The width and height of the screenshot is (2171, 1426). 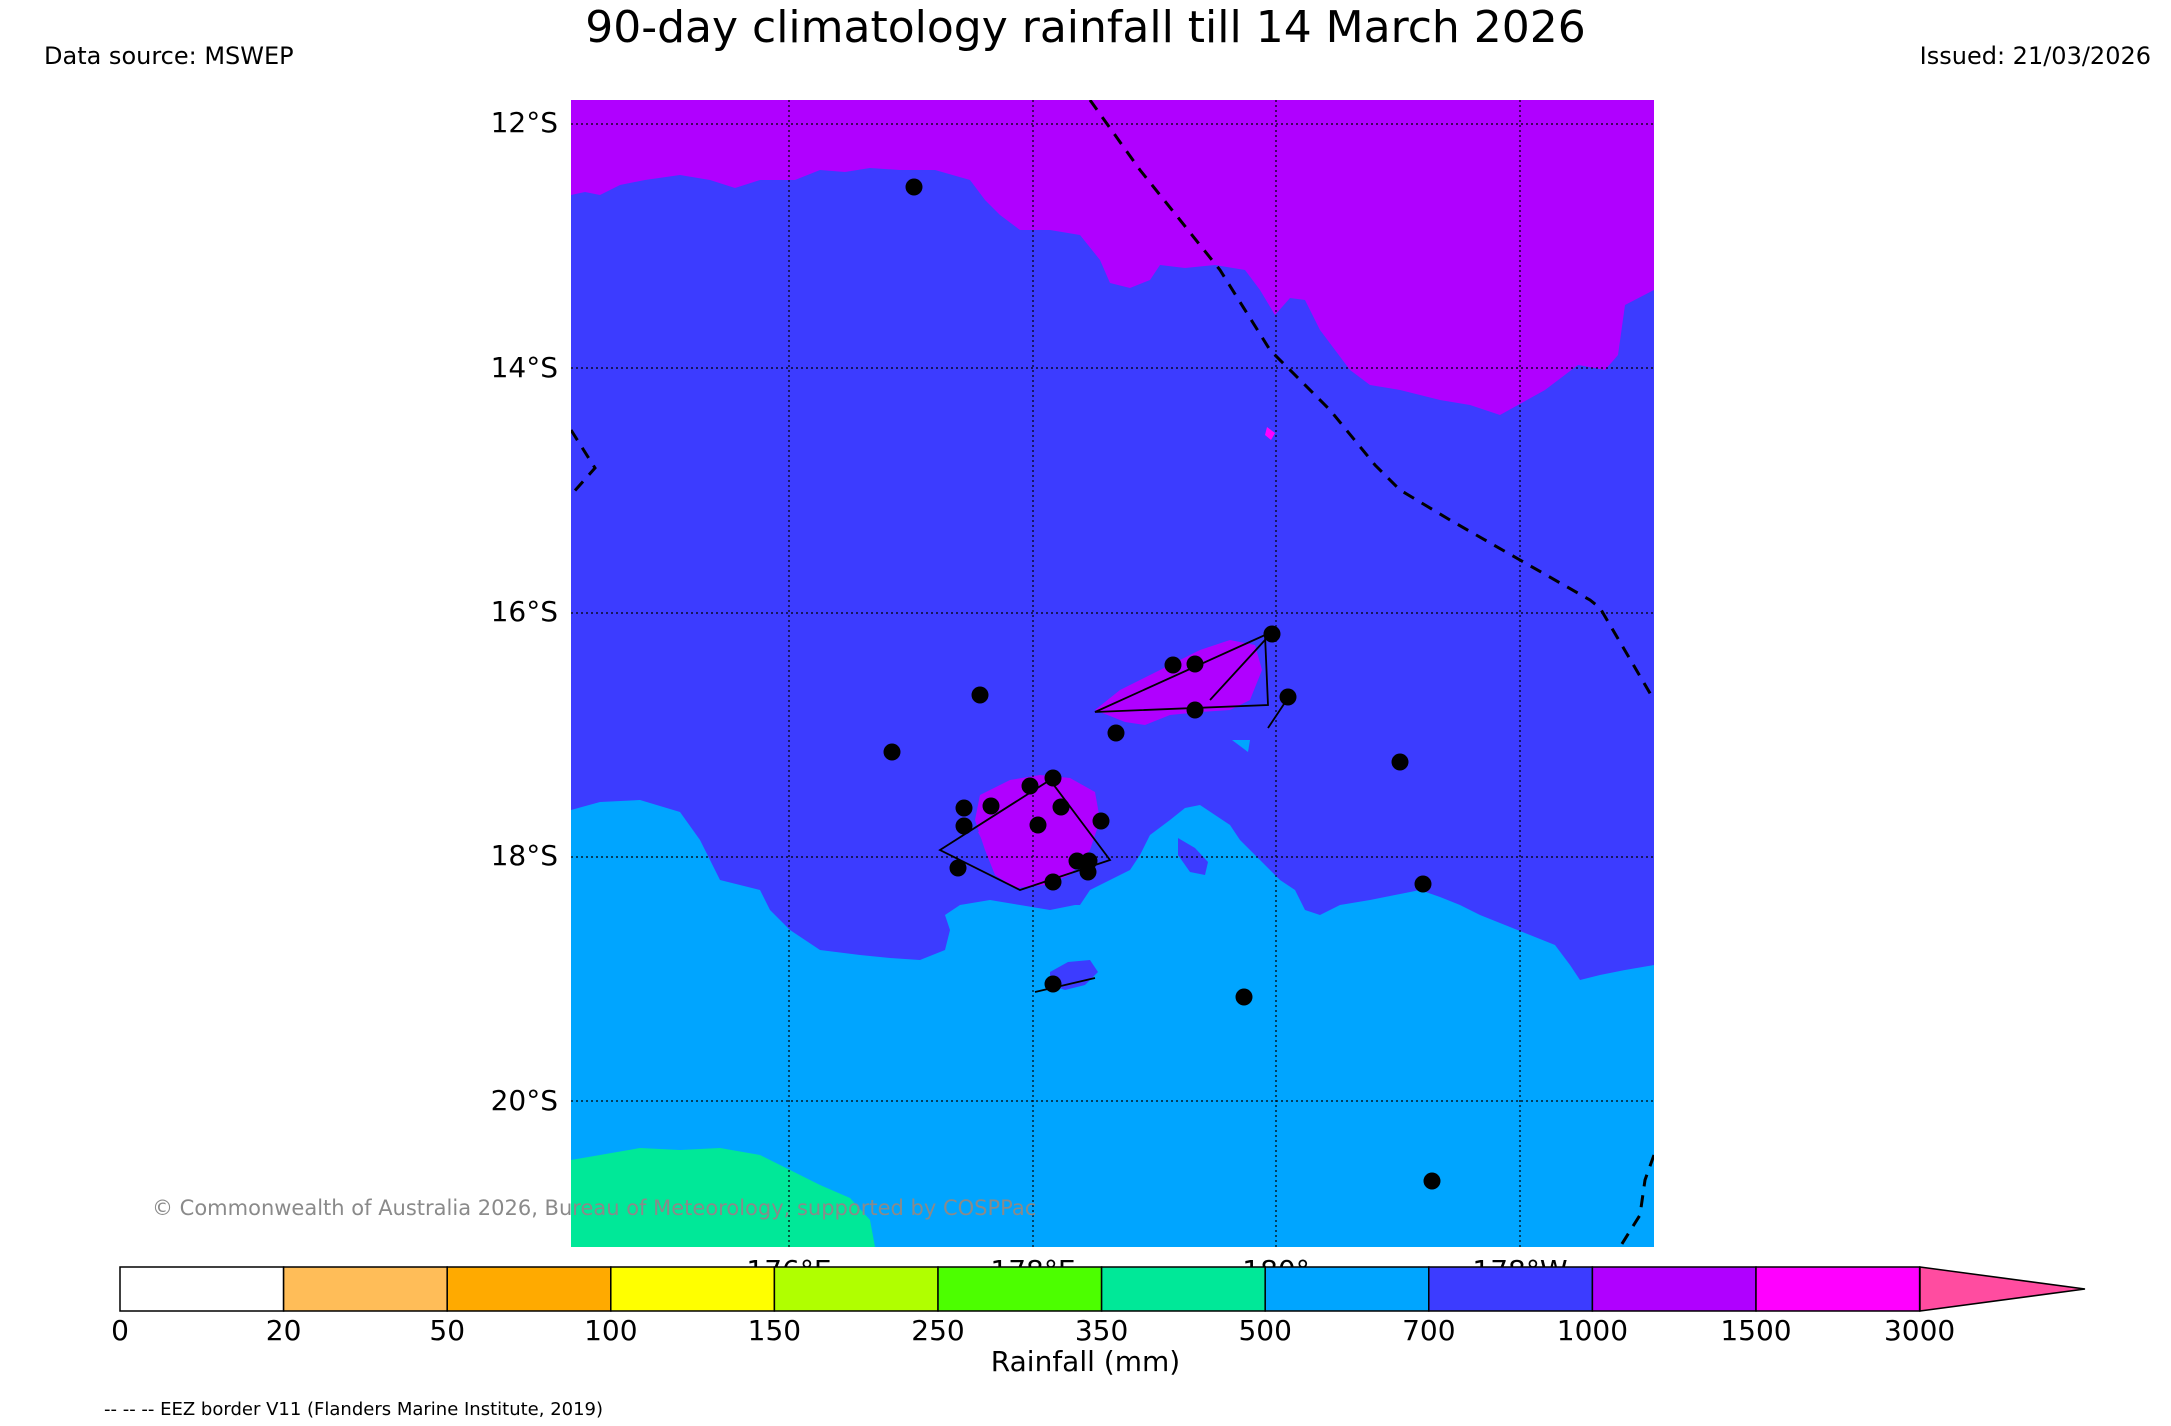 I want to click on colorbar-tick-label: 350, so click(x=1101, y=1330).